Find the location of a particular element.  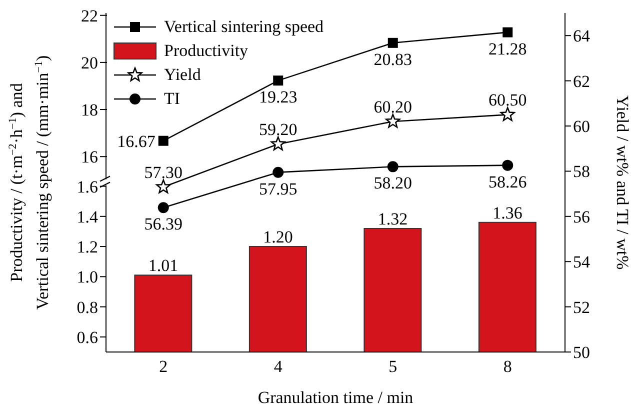

y2-tick-label: 50 is located at coordinates (581, 352).